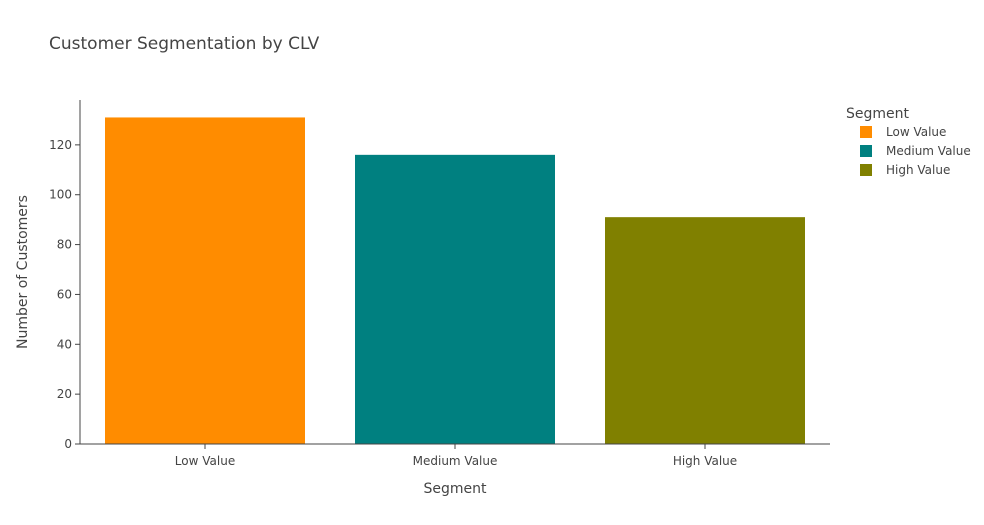  What do you see at coordinates (205, 461) in the screenshot?
I see `x-tick-label: Low Value` at bounding box center [205, 461].